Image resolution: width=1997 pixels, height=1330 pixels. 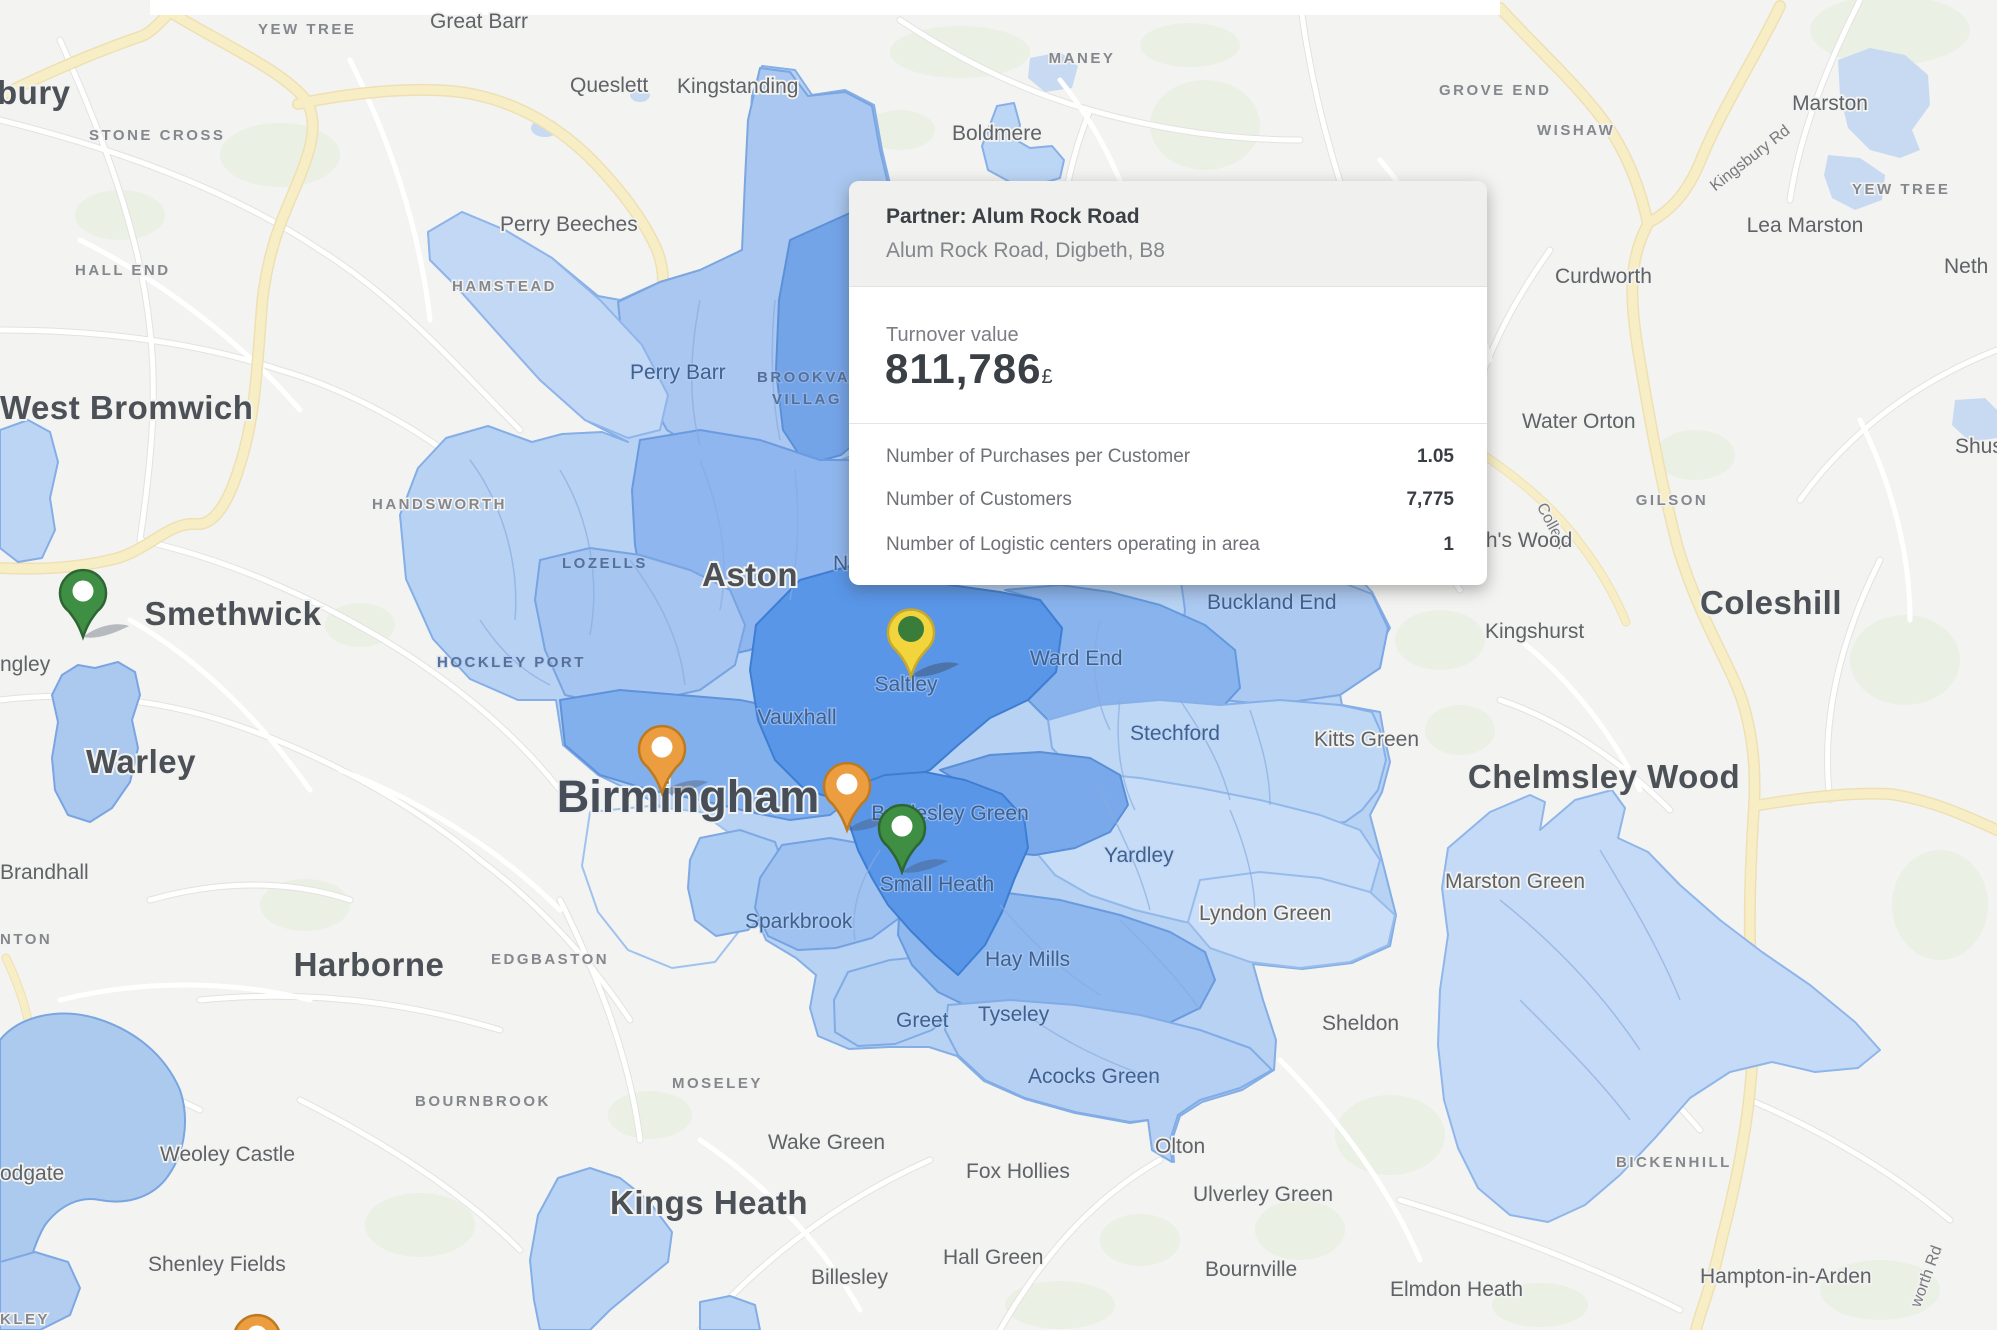 I want to click on svg-text: bury, so click(x=35, y=92).